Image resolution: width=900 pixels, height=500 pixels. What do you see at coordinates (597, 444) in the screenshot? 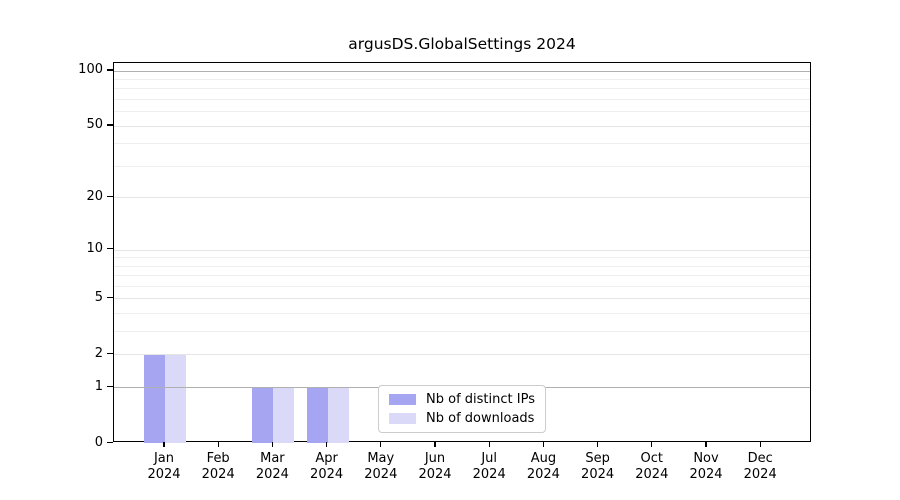
I see `x-tick-sep` at bounding box center [597, 444].